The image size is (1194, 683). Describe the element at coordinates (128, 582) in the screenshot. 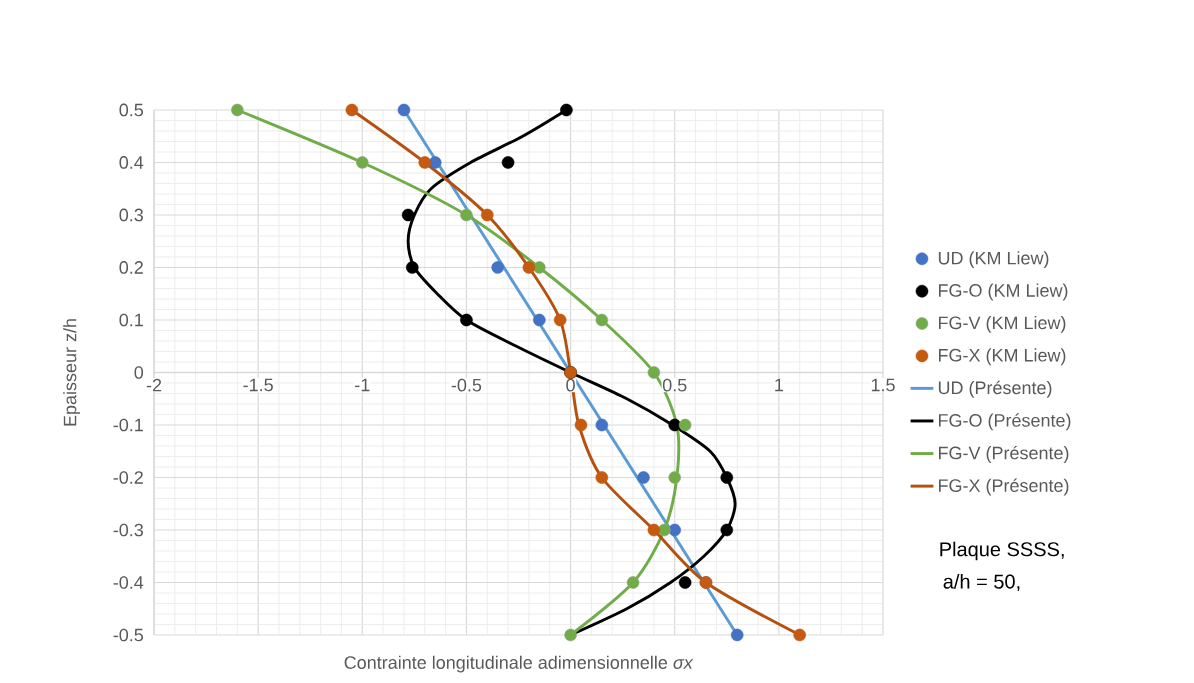

I see `y-tick-label: -0.4` at that location.